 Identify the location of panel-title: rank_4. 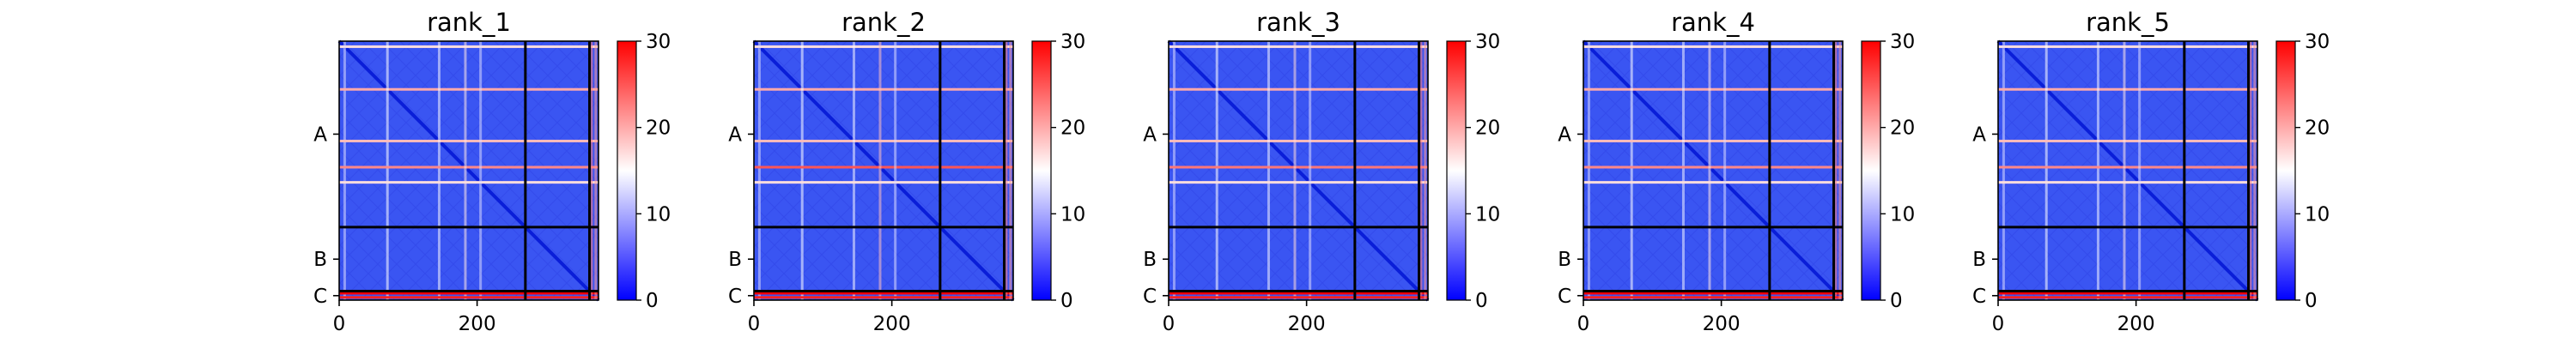
(1713, 23).